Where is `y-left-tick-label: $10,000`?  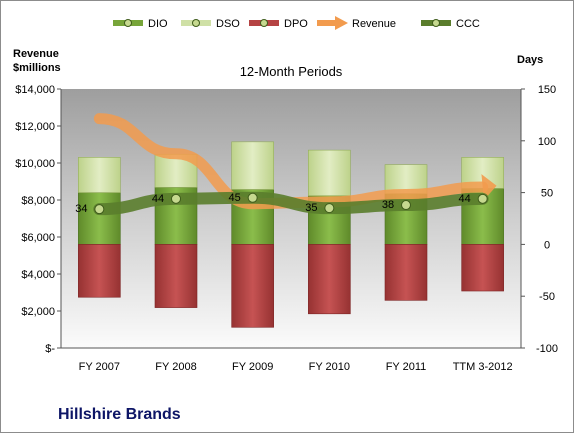 y-left-tick-label: $10,000 is located at coordinates (35, 164).